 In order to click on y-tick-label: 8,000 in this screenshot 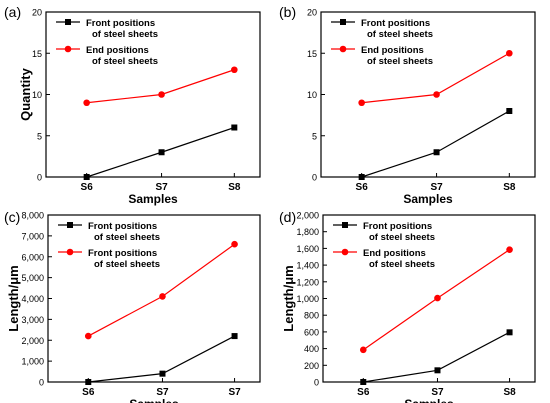, I will do `click(32, 216)`.